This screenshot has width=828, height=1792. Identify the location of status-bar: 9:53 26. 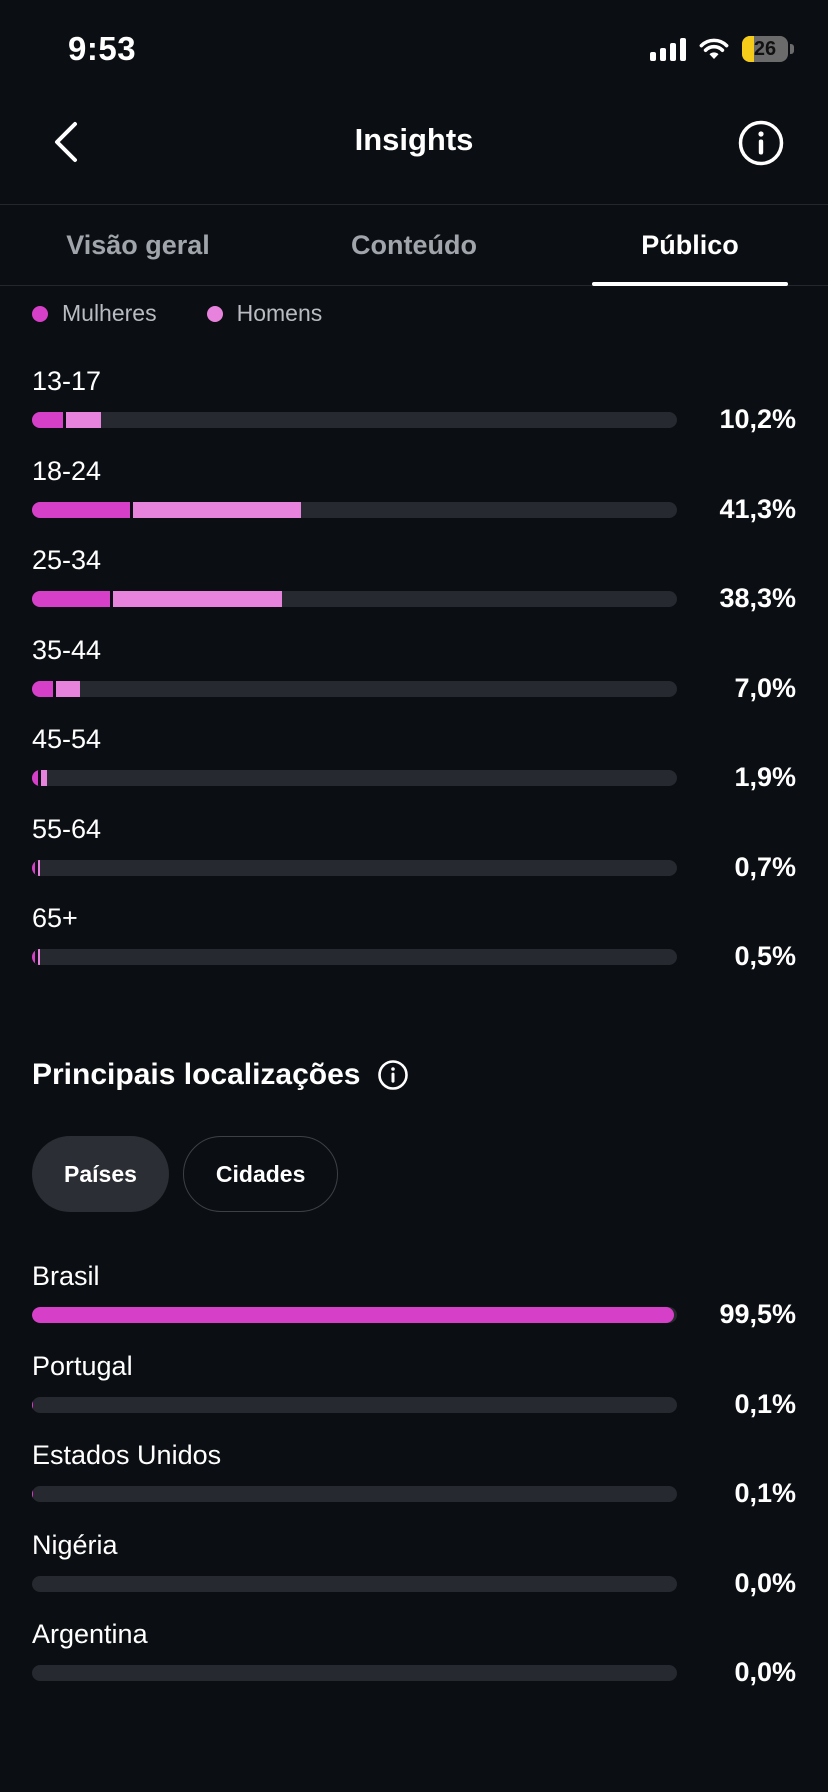
(414, 50).